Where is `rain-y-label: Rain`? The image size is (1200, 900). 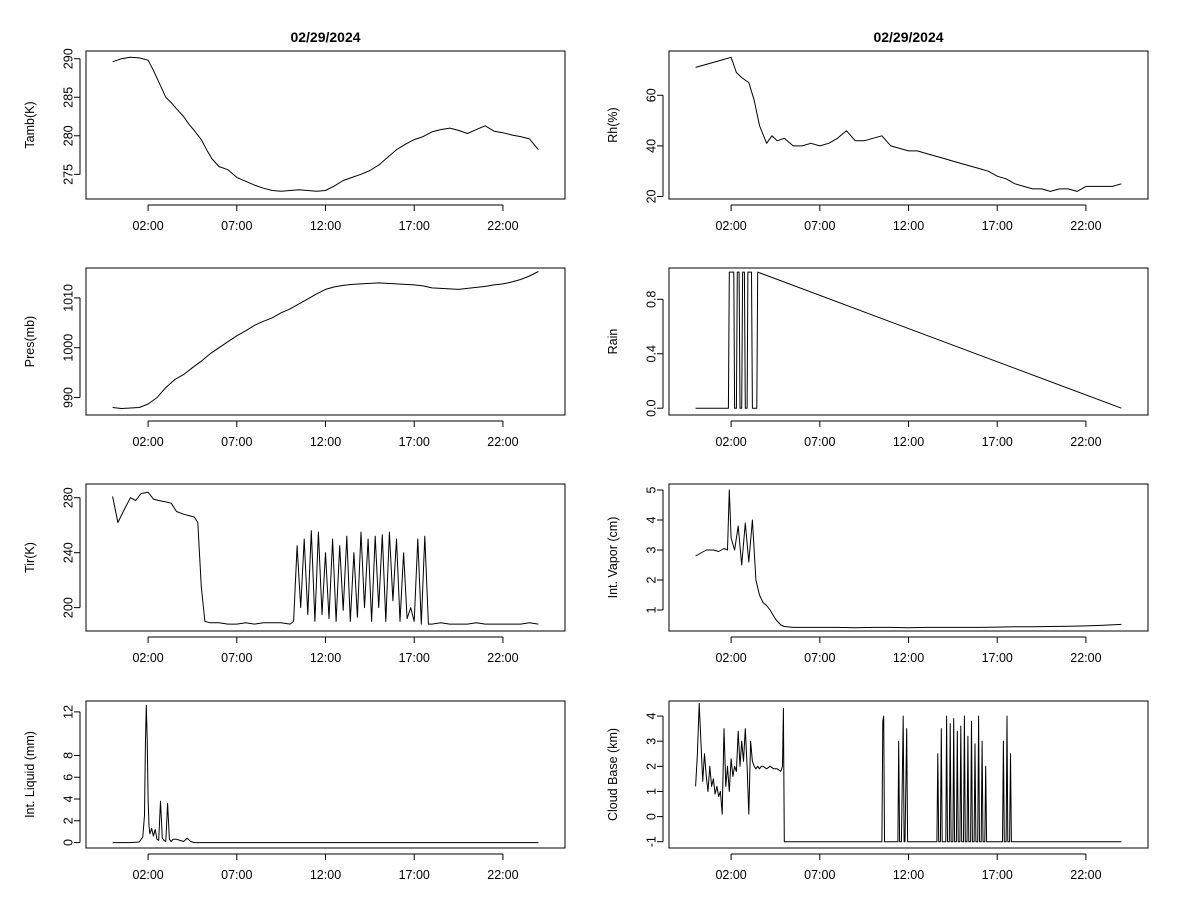
rain-y-label: Rain is located at coordinates (613, 342).